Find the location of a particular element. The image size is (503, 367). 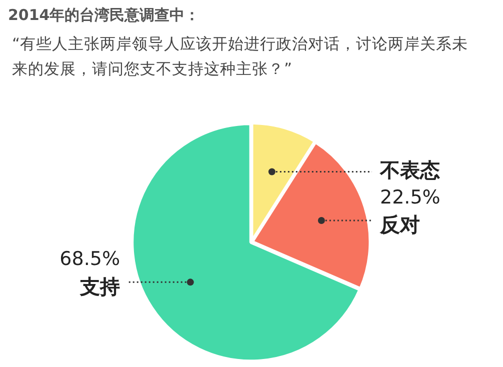

slice-label: 支持 is located at coordinates (99, 286).